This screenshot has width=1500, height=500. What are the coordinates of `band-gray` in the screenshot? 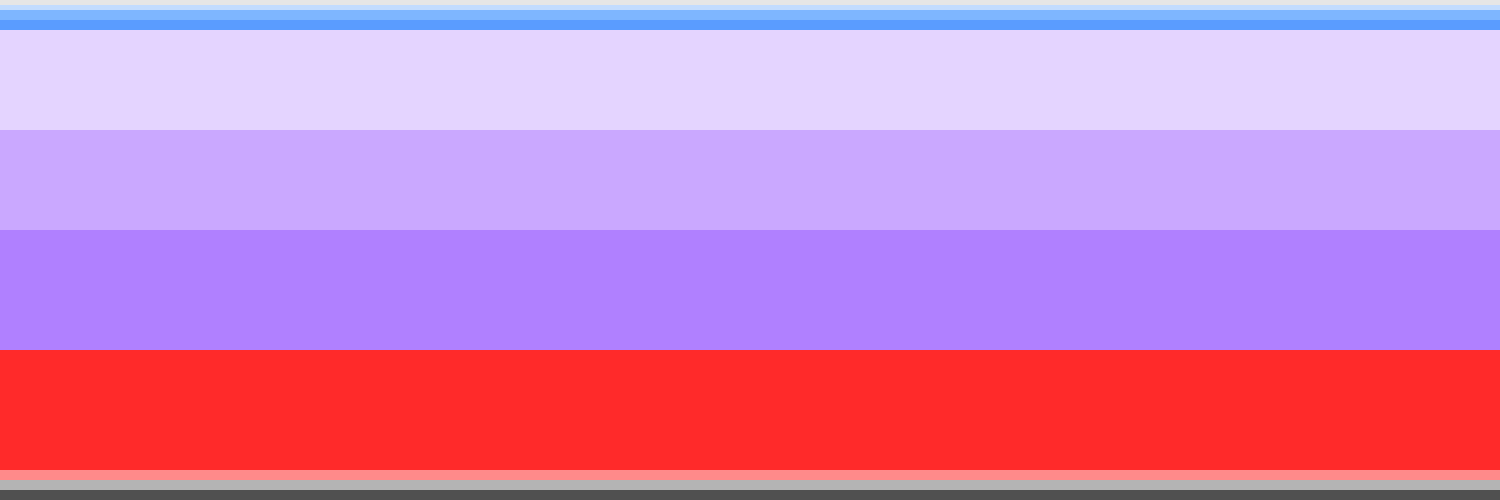 It's located at (750, 485).